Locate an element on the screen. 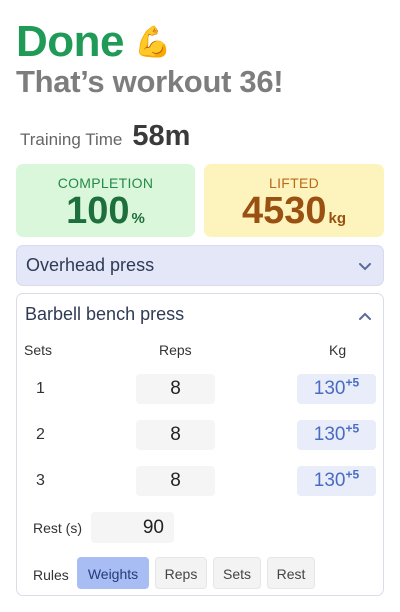 The image size is (400, 612). exercise-header: Barbell bench press is located at coordinates (198, 314).